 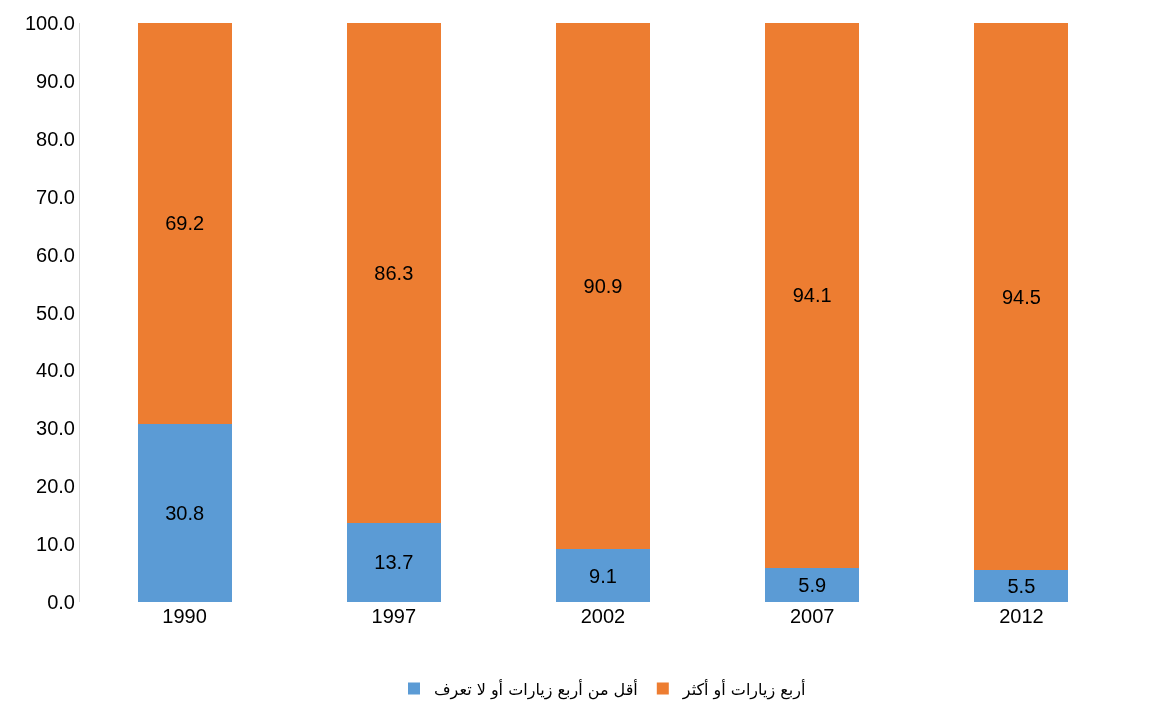 I want to click on y-tick-label: 50.0, so click(x=55, y=312).